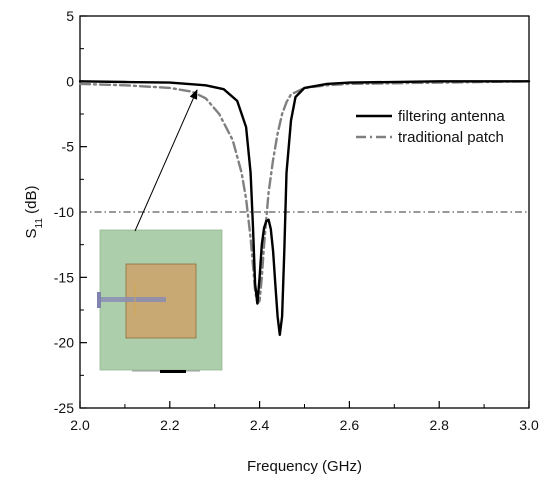  Describe the element at coordinates (64, 408) in the screenshot. I see `y-tick-label-6: -25` at that location.